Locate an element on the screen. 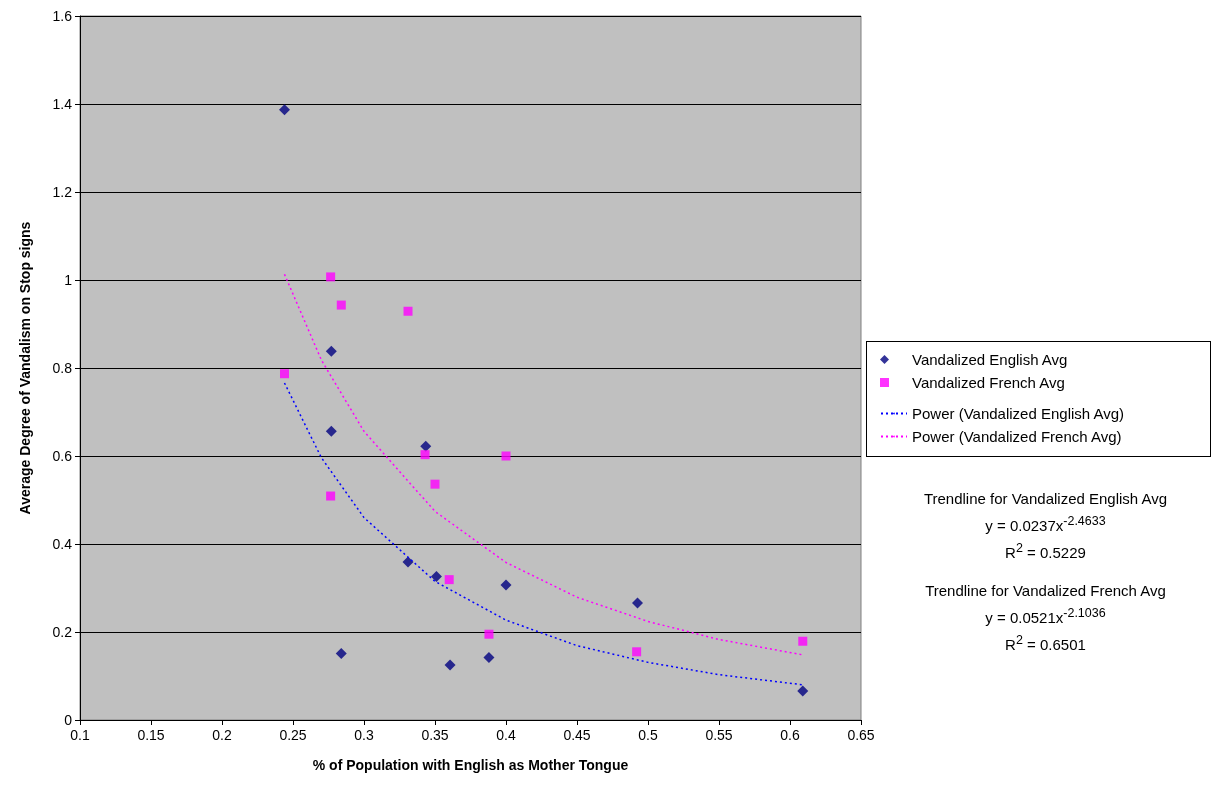 The image size is (1221, 808). legend-label: Vandalized English Avg is located at coordinates (990, 359).